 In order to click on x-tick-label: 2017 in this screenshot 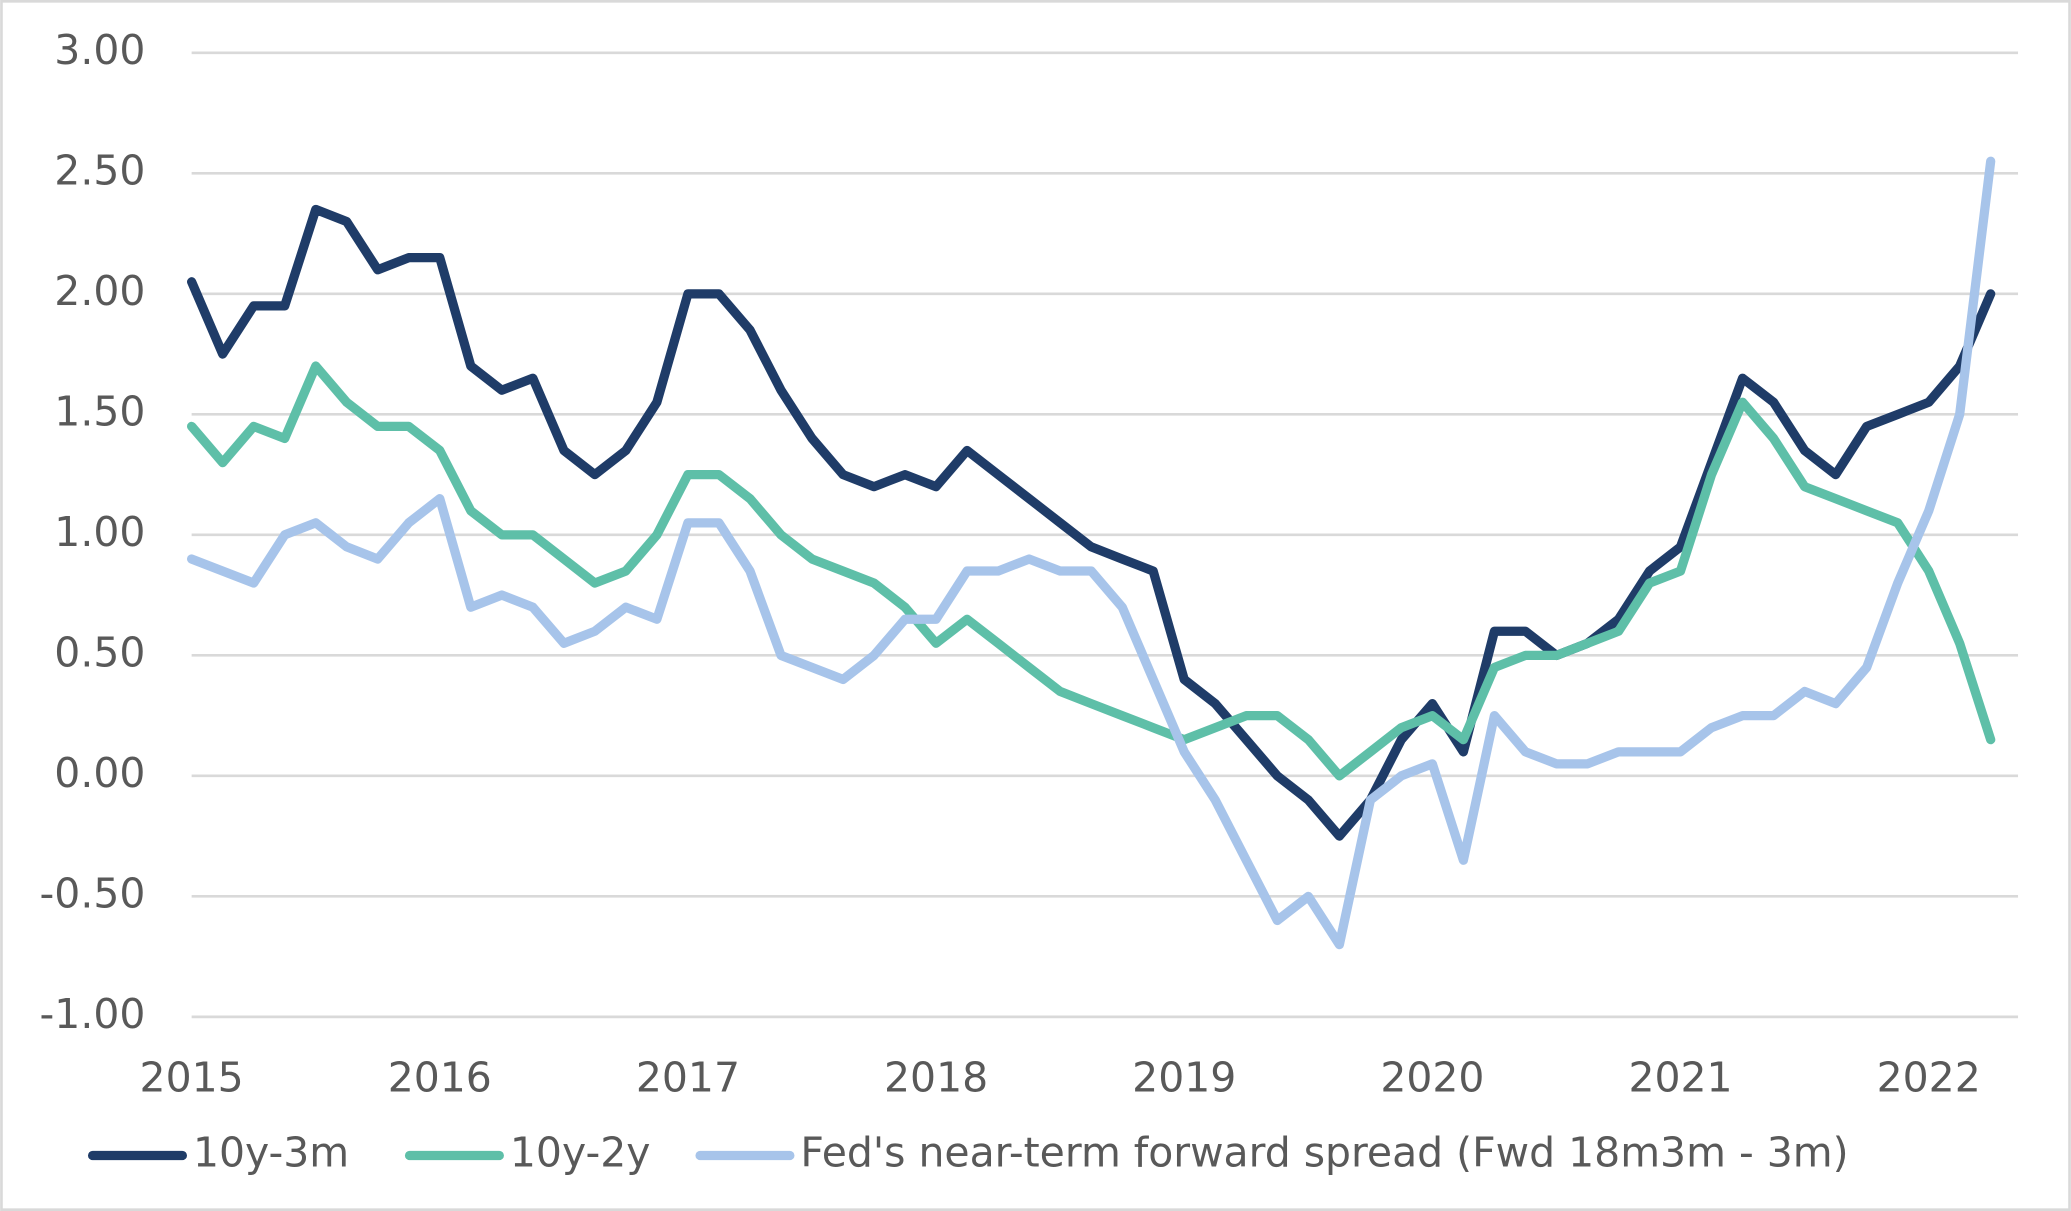, I will do `click(688, 1077)`.